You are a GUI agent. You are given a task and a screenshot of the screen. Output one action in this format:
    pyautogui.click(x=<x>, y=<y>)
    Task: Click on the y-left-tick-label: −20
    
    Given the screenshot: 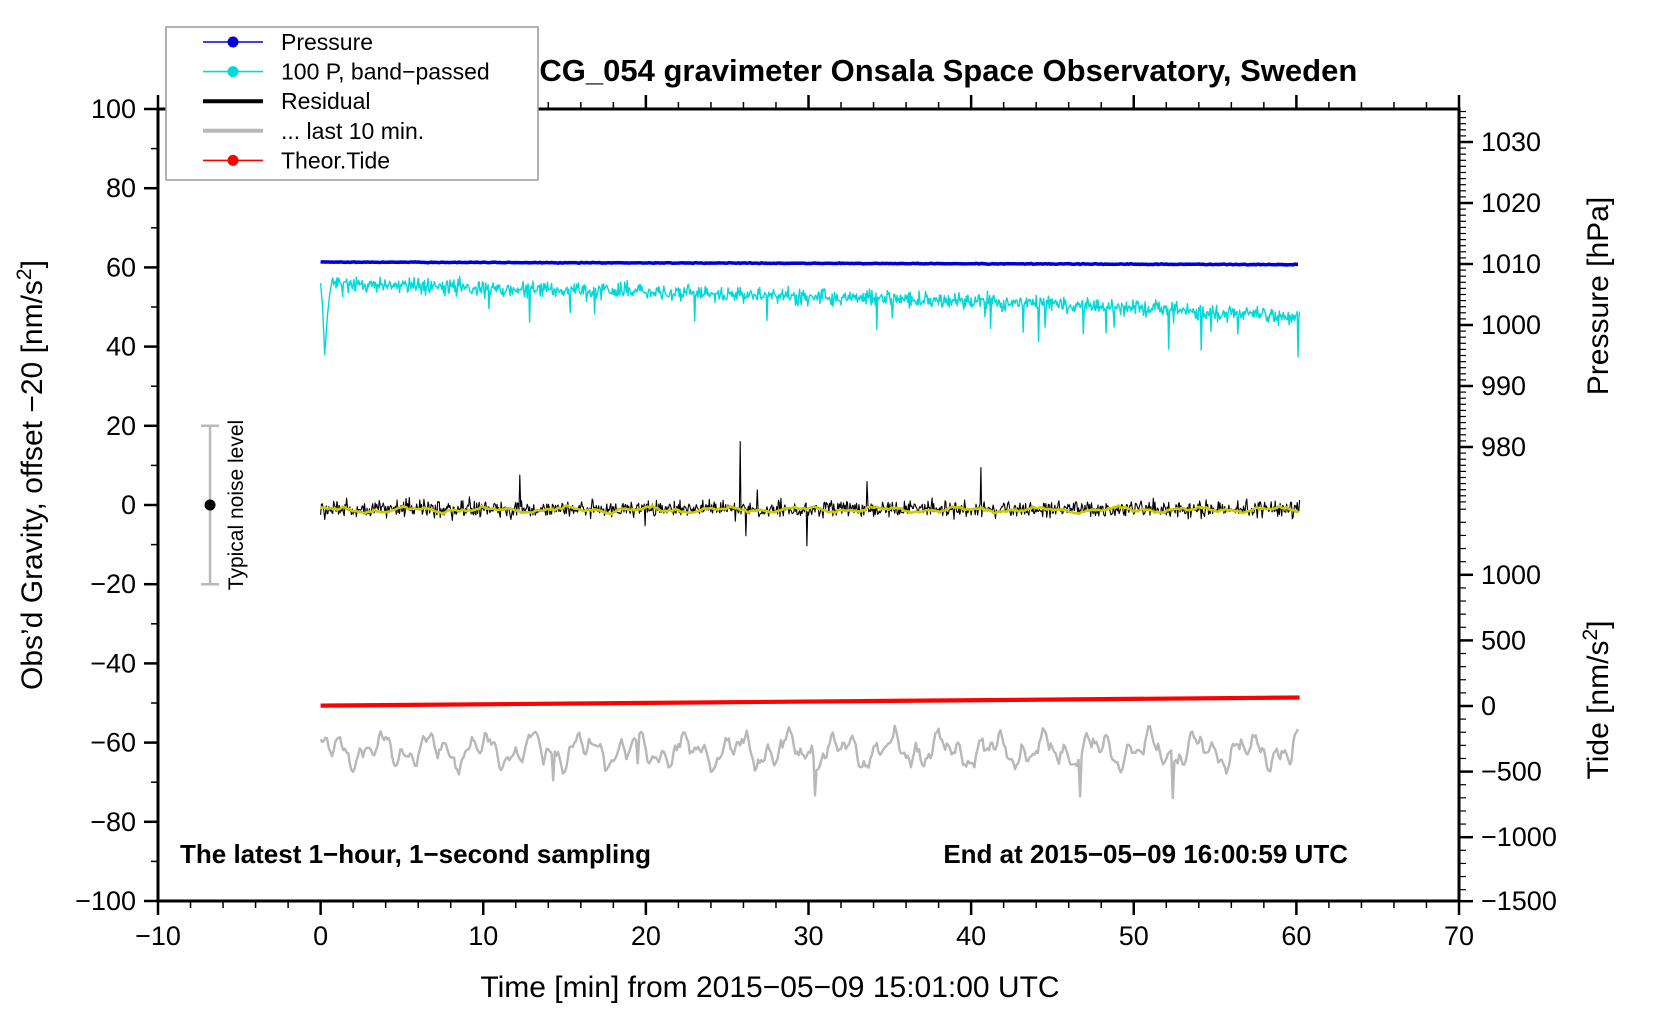 What is the action you would take?
    pyautogui.click(x=113, y=584)
    